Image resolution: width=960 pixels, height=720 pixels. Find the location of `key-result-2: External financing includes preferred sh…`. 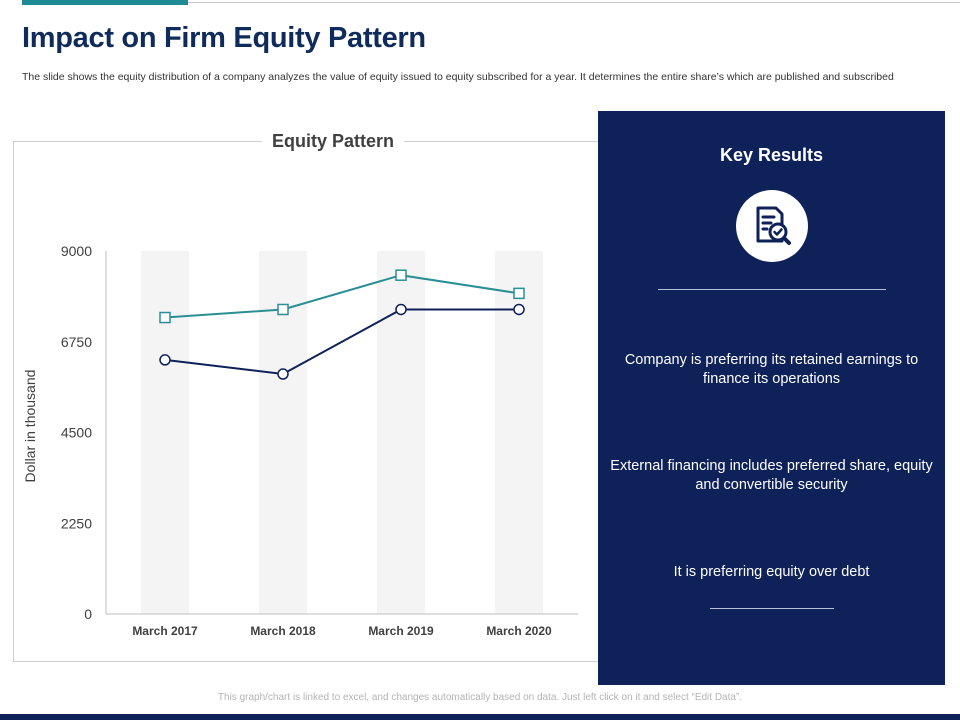

key-result-2: External financing includes preferred sh… is located at coordinates (771, 475).